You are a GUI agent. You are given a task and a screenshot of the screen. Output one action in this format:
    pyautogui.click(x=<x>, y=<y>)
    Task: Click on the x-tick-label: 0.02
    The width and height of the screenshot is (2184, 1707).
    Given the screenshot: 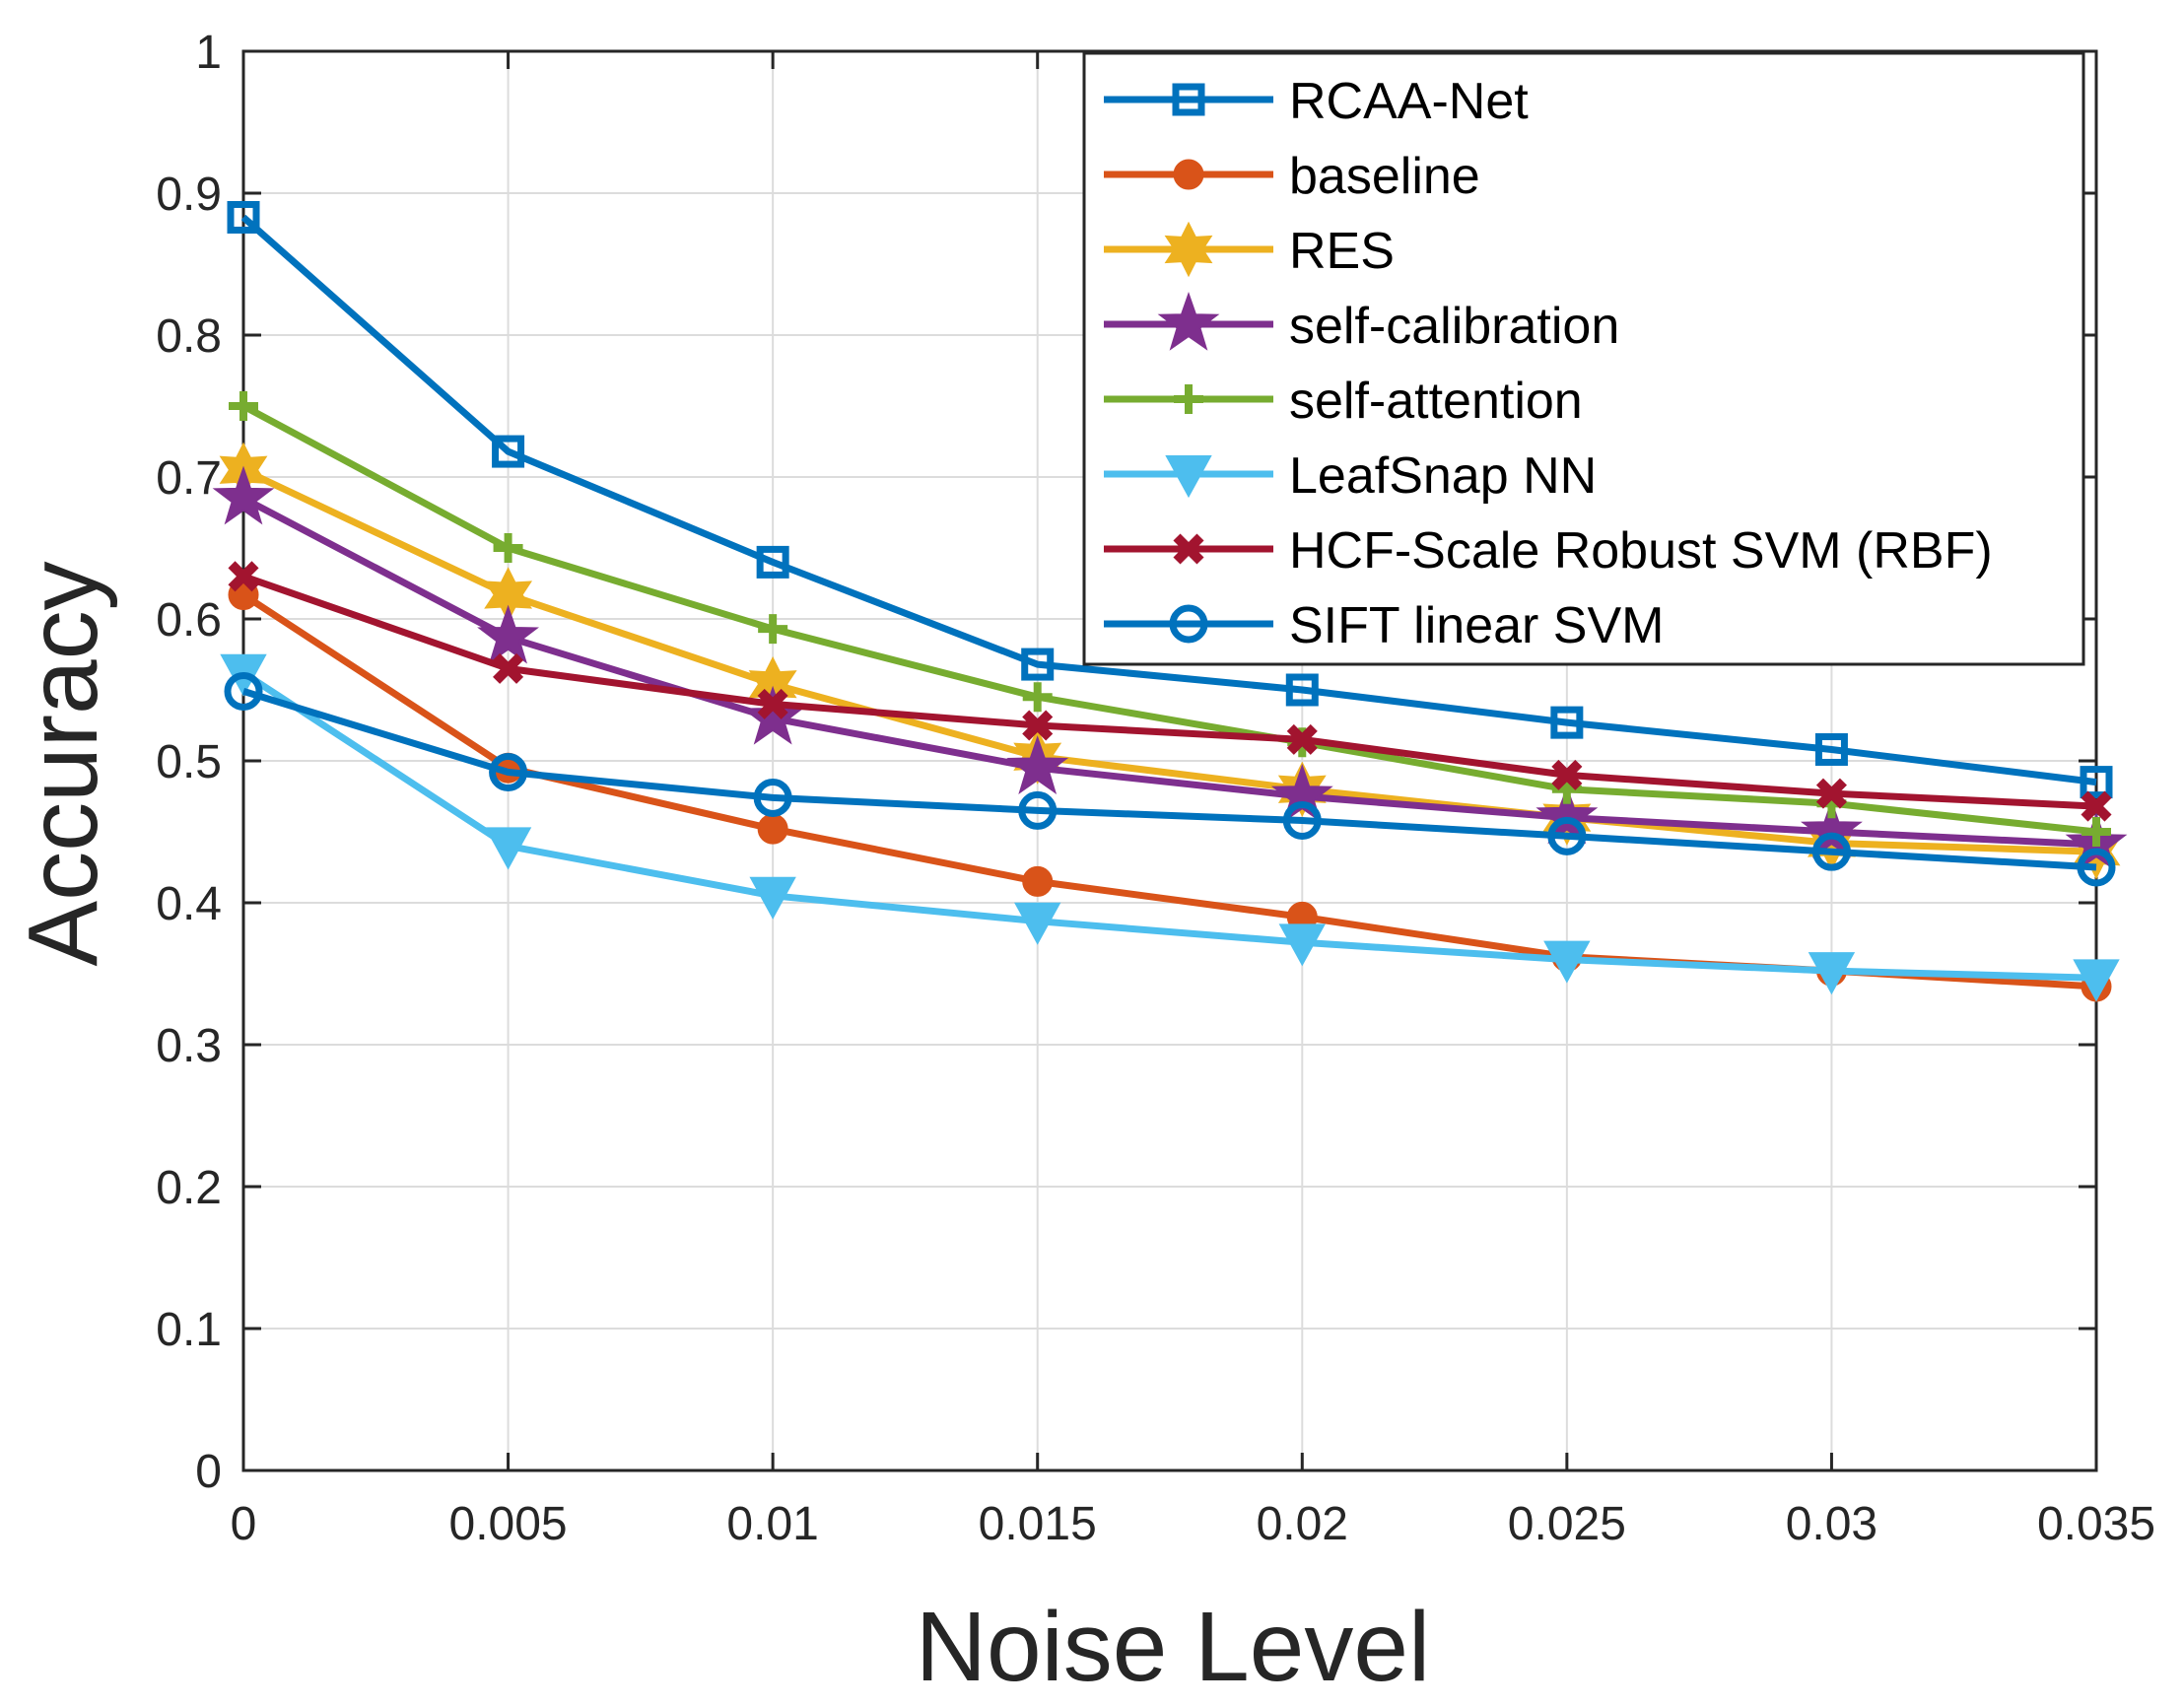 What is the action you would take?
    pyautogui.click(x=1302, y=1524)
    